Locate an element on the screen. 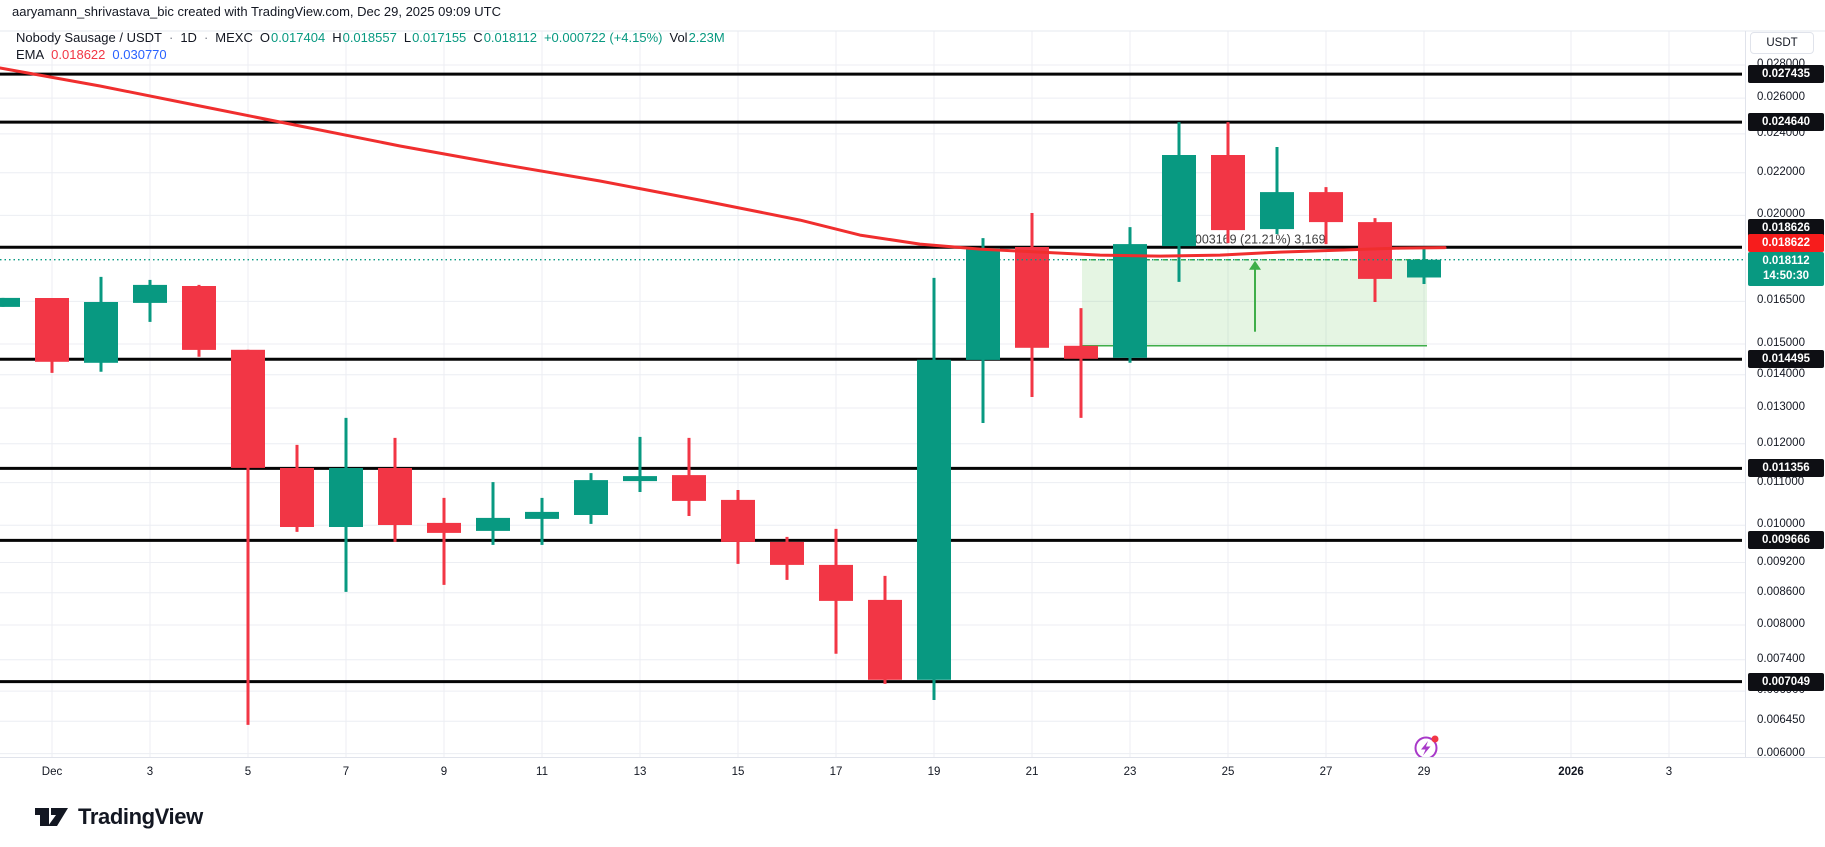 Image resolution: width=1825 pixels, height=847 pixels. time-axis: Dec 3 5 7 9 11 13 15 17 19 21 23 25 27 29 2026 3 is located at coordinates (912, 774).